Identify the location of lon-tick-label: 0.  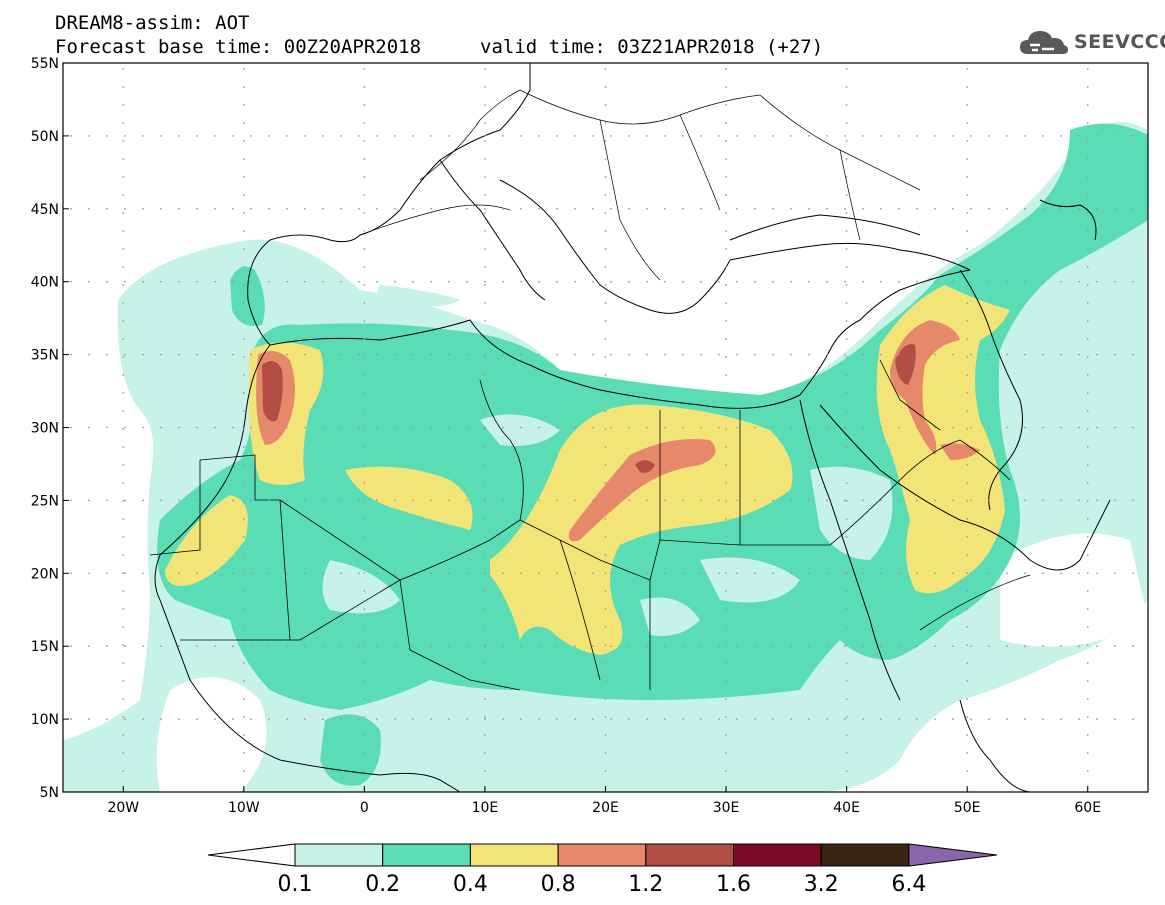
(364, 808).